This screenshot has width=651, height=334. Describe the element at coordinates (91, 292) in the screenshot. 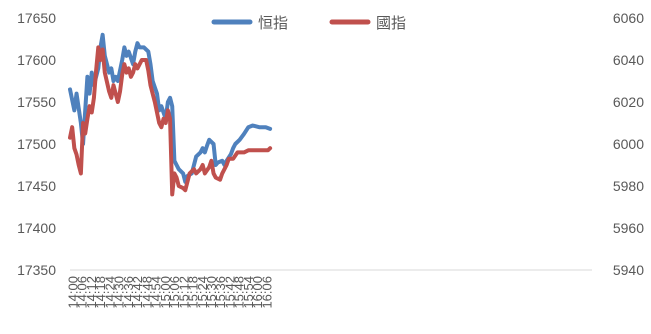

I see `x-tick-label: 14:12` at that location.